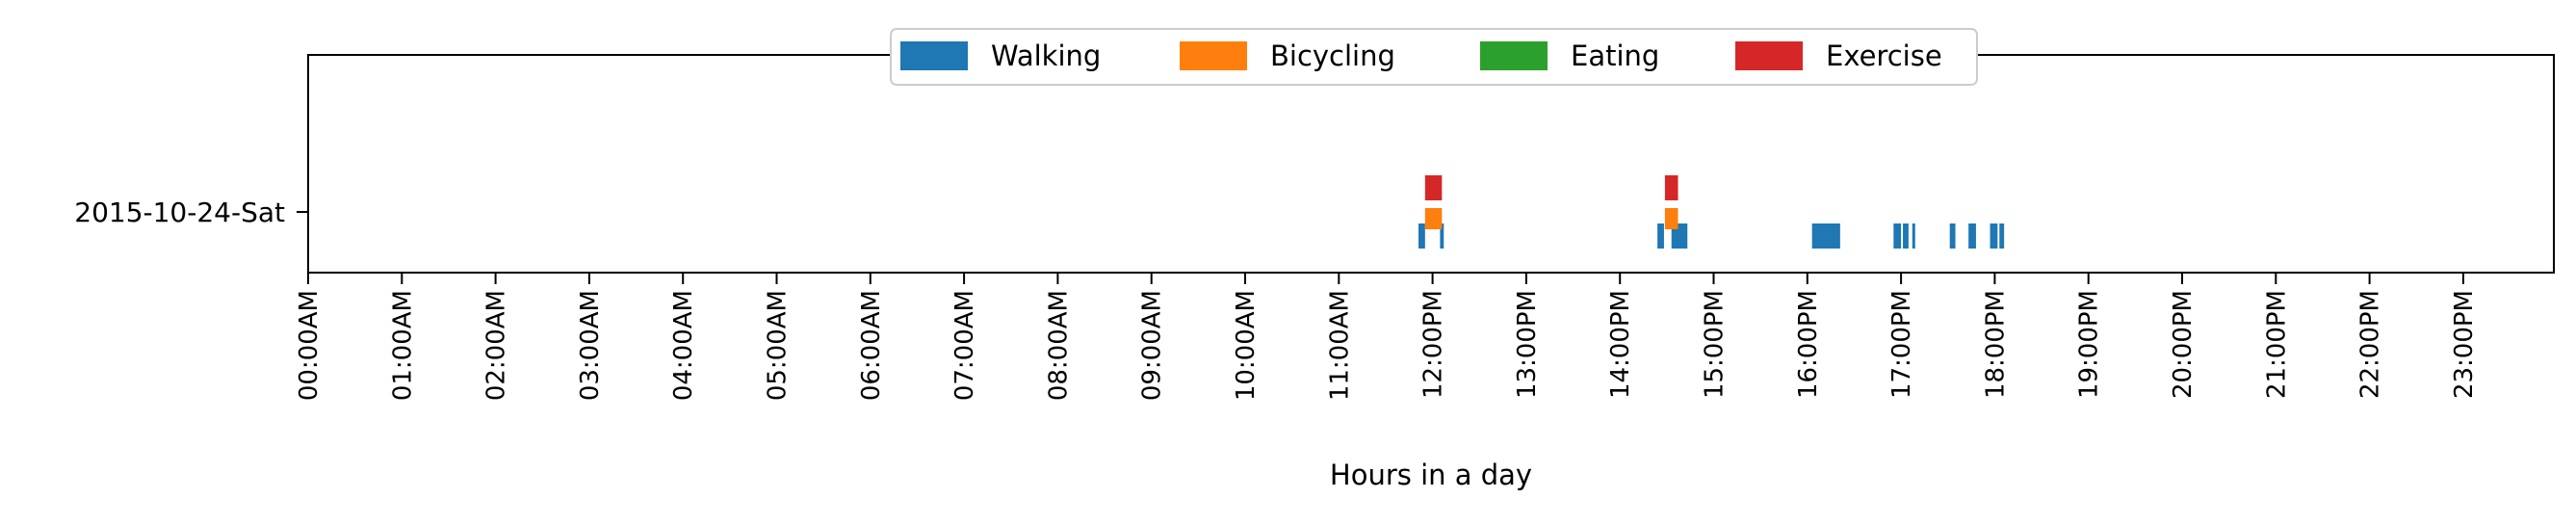 This screenshot has width=2576, height=525. I want to click on legend-frame, so click(1434, 57).